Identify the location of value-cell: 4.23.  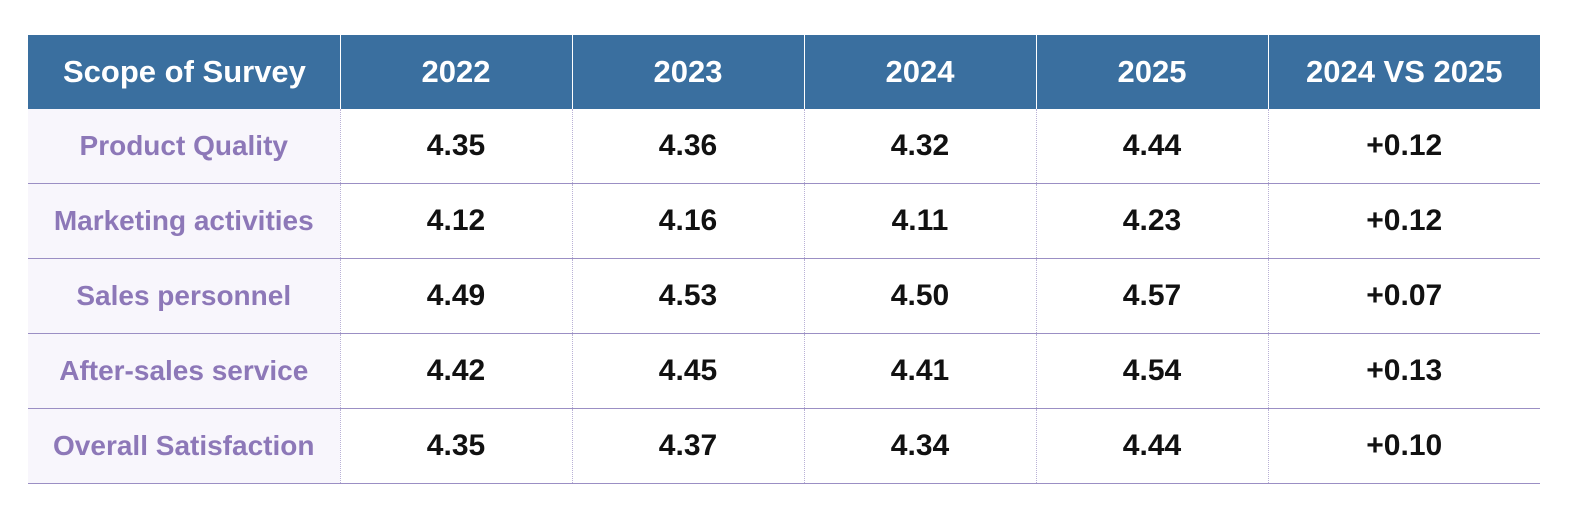
(1151, 221).